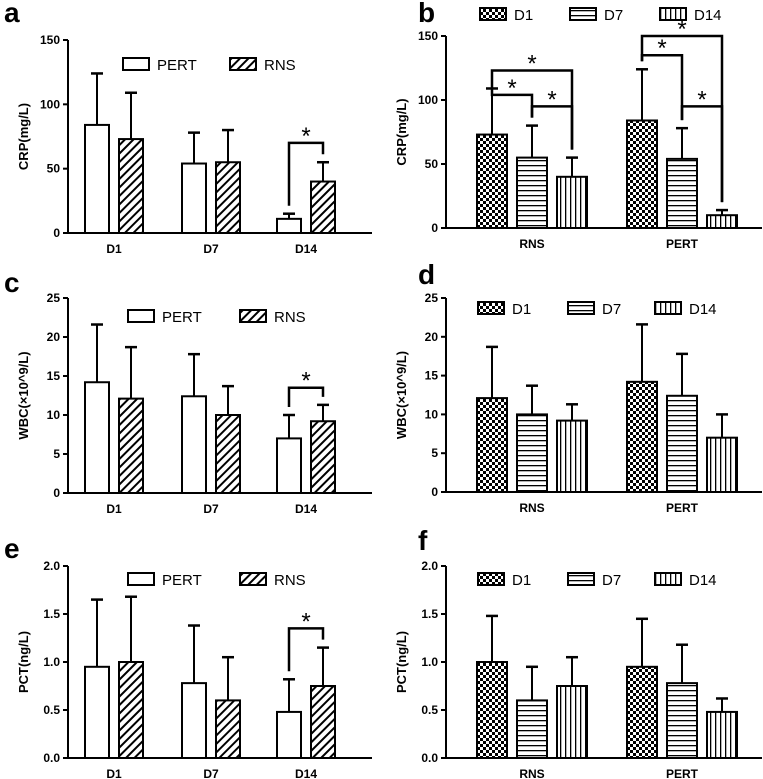 This screenshot has width=763, height=779. What do you see at coordinates (427, 274) in the screenshot?
I see `panel-label-d: d` at bounding box center [427, 274].